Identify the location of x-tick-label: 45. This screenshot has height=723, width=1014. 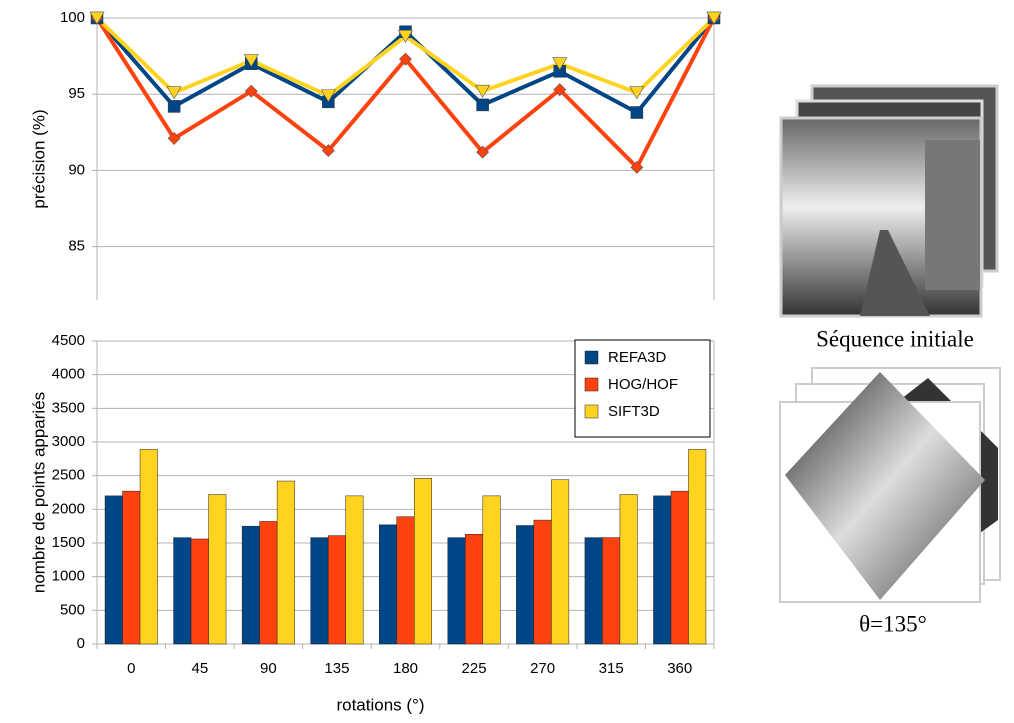
(199, 668).